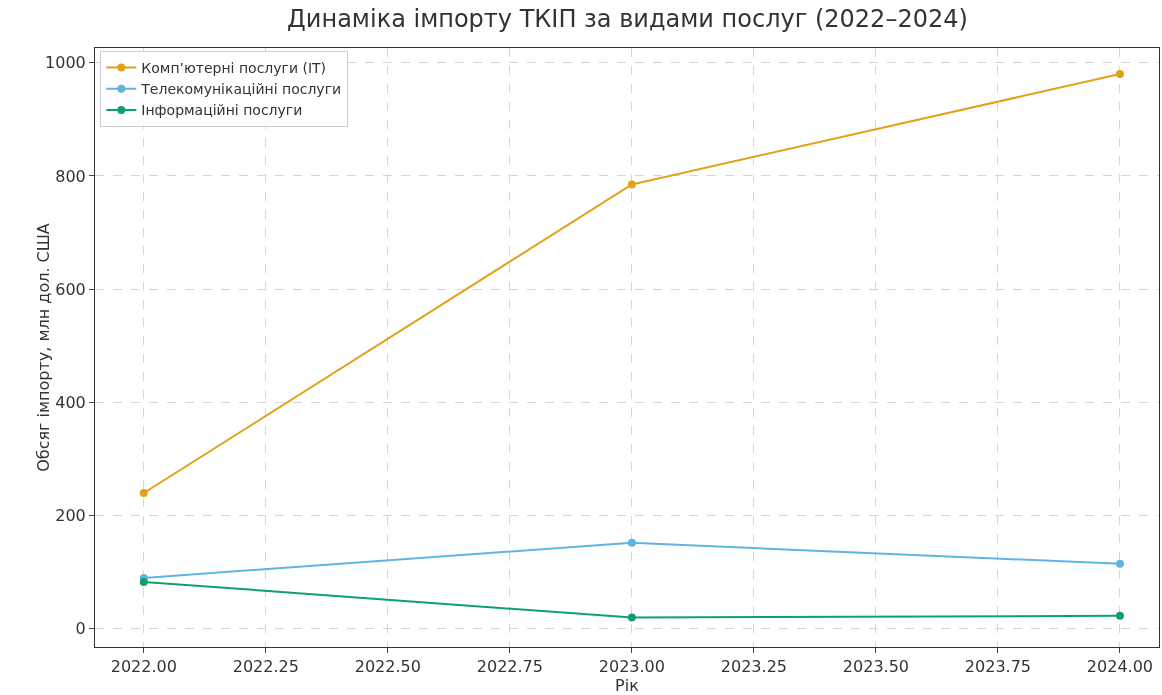 Image resolution: width=1162 pixels, height=695 pixels. What do you see at coordinates (627, 685) in the screenshot?
I see `x-axis-title: Рік` at bounding box center [627, 685].